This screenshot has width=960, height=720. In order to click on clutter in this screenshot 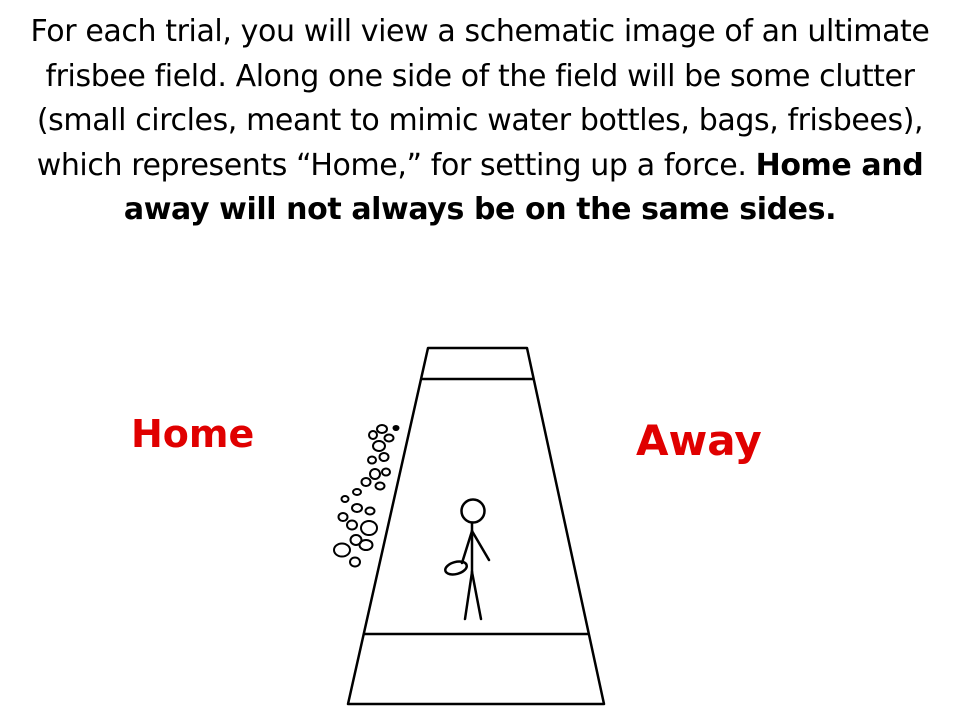, I will do `click(366, 496)`.